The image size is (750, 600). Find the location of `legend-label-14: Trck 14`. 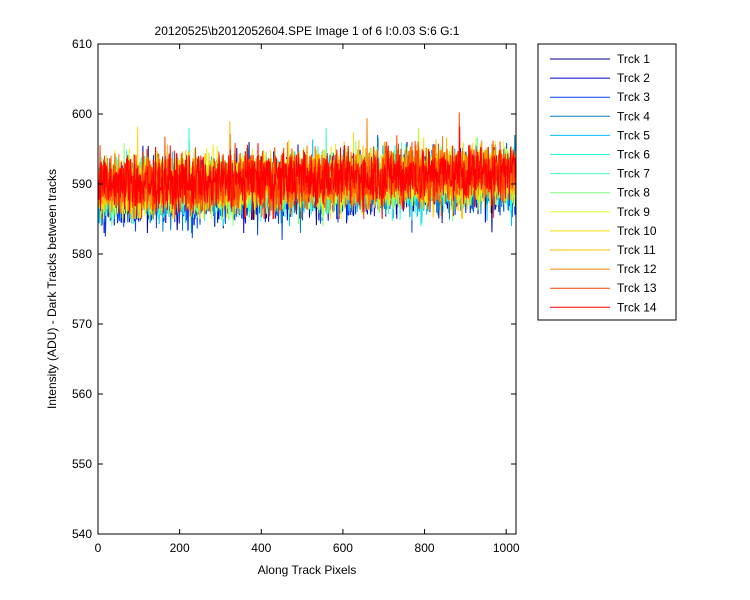

legend-label-14: Trck 14 is located at coordinates (637, 307).